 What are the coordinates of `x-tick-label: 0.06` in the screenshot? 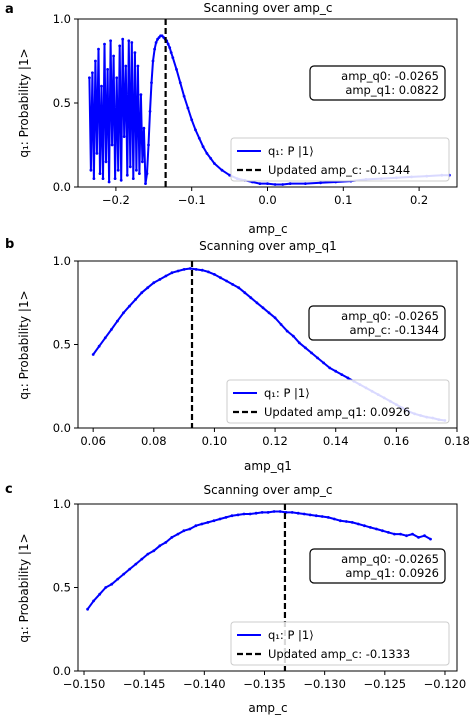 It's located at (93, 441).